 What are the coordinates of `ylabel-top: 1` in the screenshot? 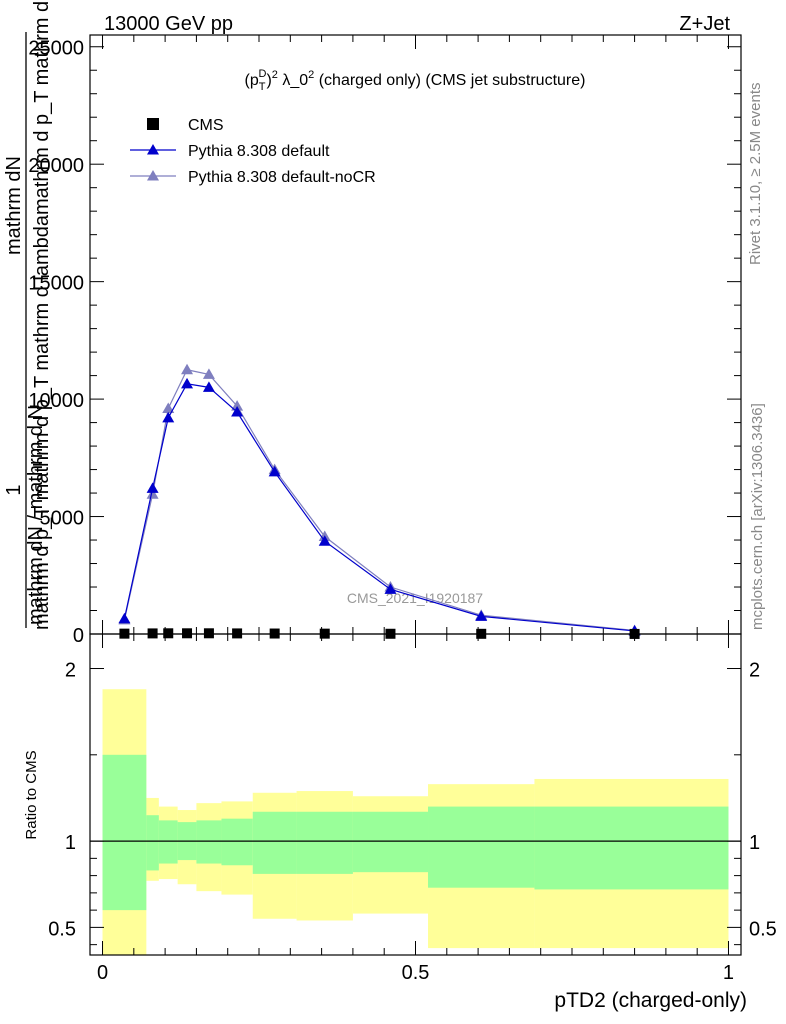 It's located at (14, 489).